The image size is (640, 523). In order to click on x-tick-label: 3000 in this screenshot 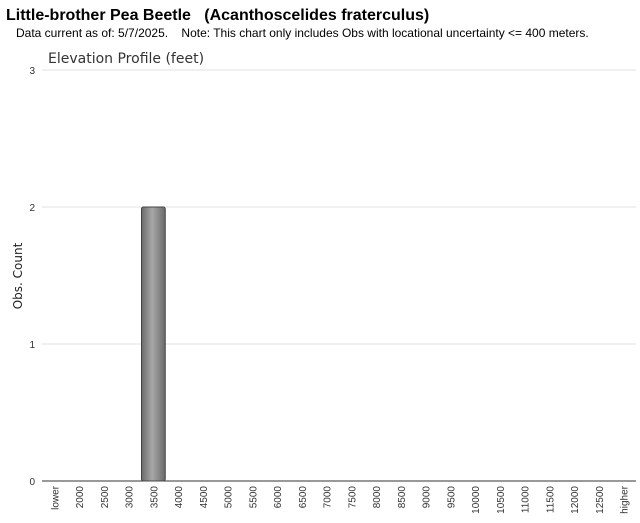, I will do `click(130, 497)`.